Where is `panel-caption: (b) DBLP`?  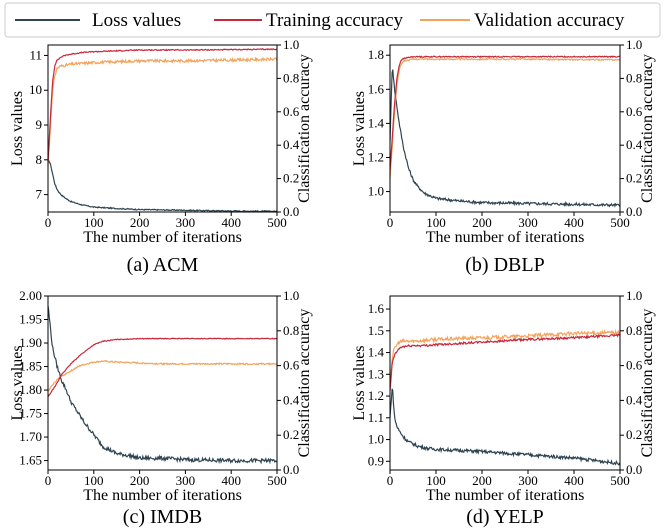
panel-caption: (b) DBLP is located at coordinates (504, 265).